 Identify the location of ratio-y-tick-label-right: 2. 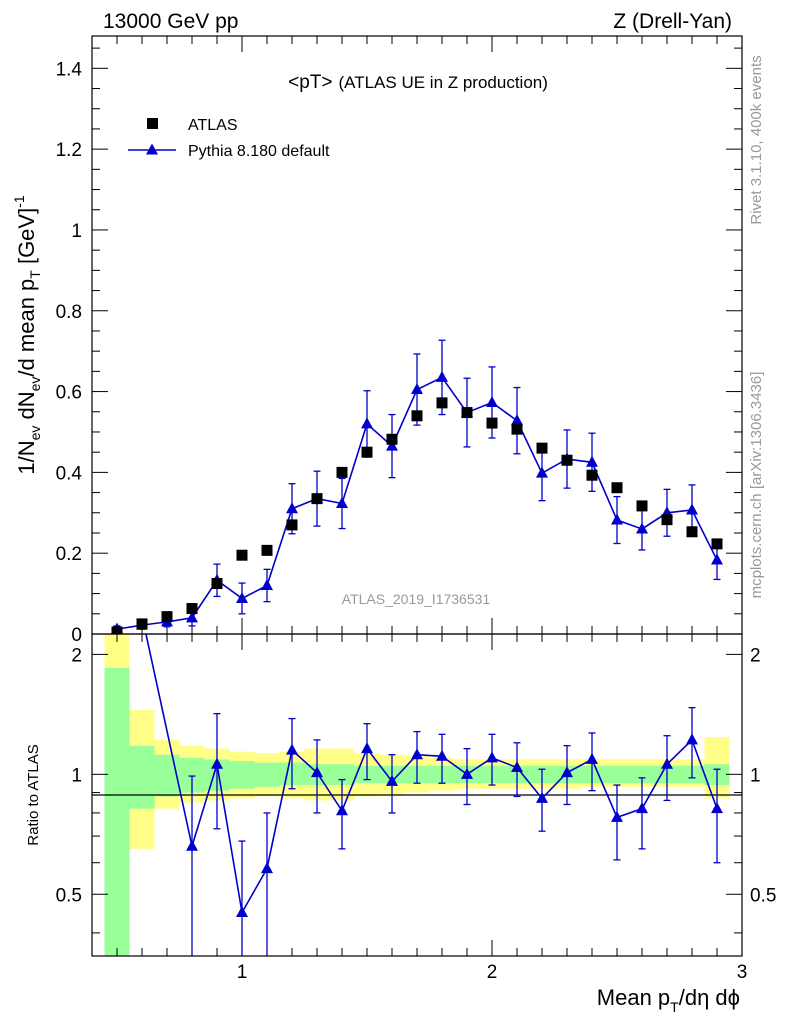
(755, 655).